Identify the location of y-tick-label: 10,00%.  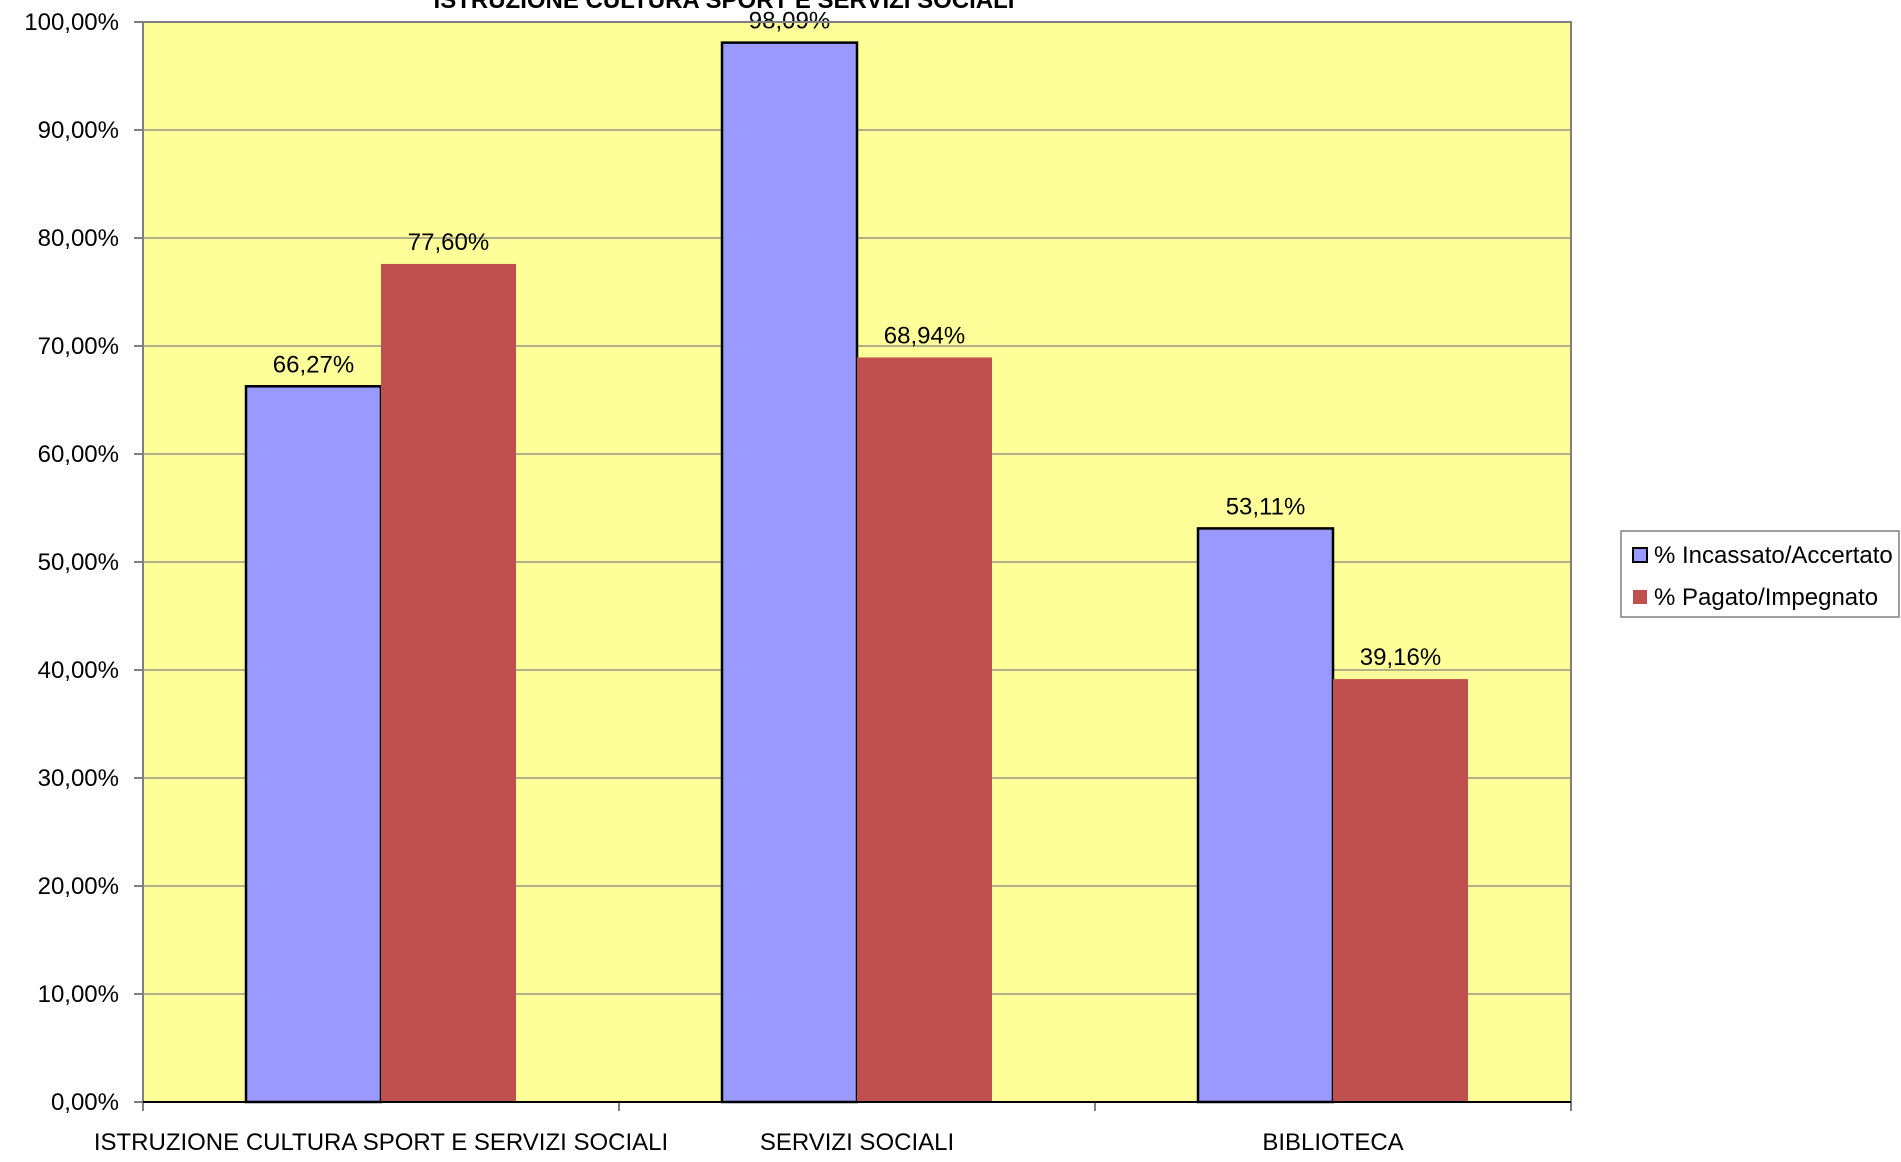
(78, 994).